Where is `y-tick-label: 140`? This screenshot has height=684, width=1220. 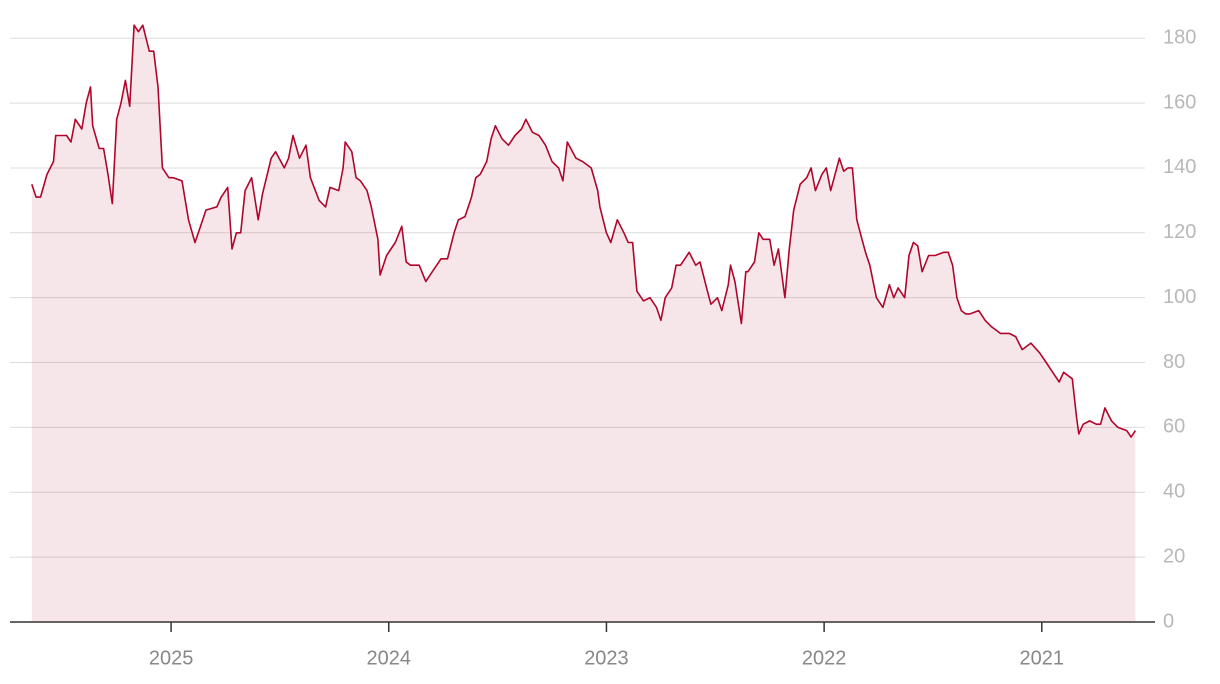
y-tick-label: 140 is located at coordinates (1179, 167).